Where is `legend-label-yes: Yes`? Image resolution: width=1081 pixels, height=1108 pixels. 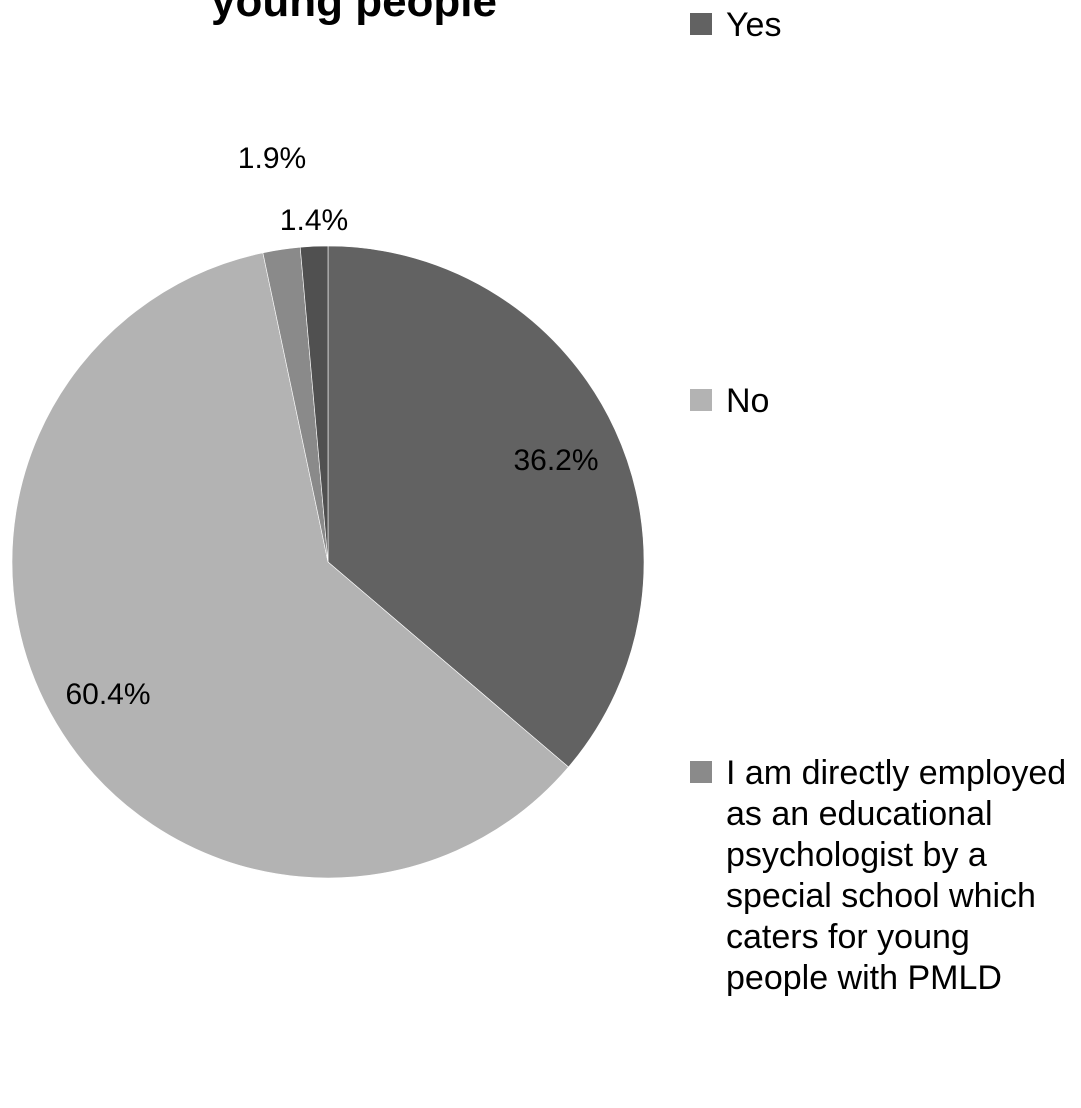 legend-label-yes: Yes is located at coordinates (753, 25).